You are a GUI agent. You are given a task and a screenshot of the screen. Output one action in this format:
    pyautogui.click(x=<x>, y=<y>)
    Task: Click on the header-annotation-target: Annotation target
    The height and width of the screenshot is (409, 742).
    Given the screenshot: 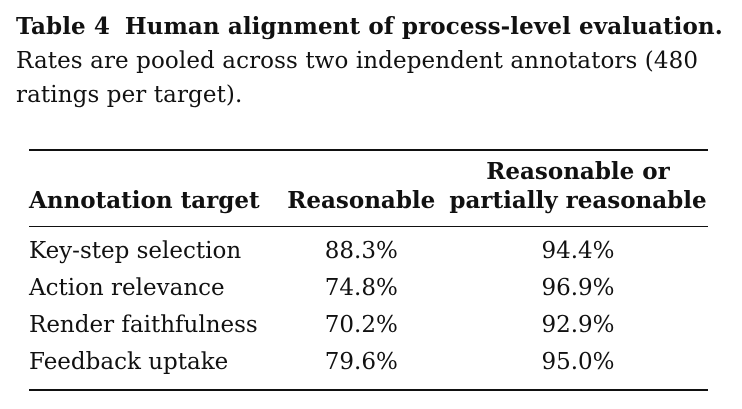 What is the action you would take?
    pyautogui.click(x=144, y=200)
    